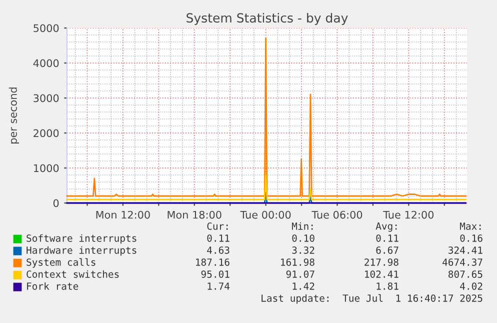 This screenshot has height=323, width=497. What do you see at coordinates (46, 63) in the screenshot?
I see `y-tick-label: 4000` at bounding box center [46, 63].